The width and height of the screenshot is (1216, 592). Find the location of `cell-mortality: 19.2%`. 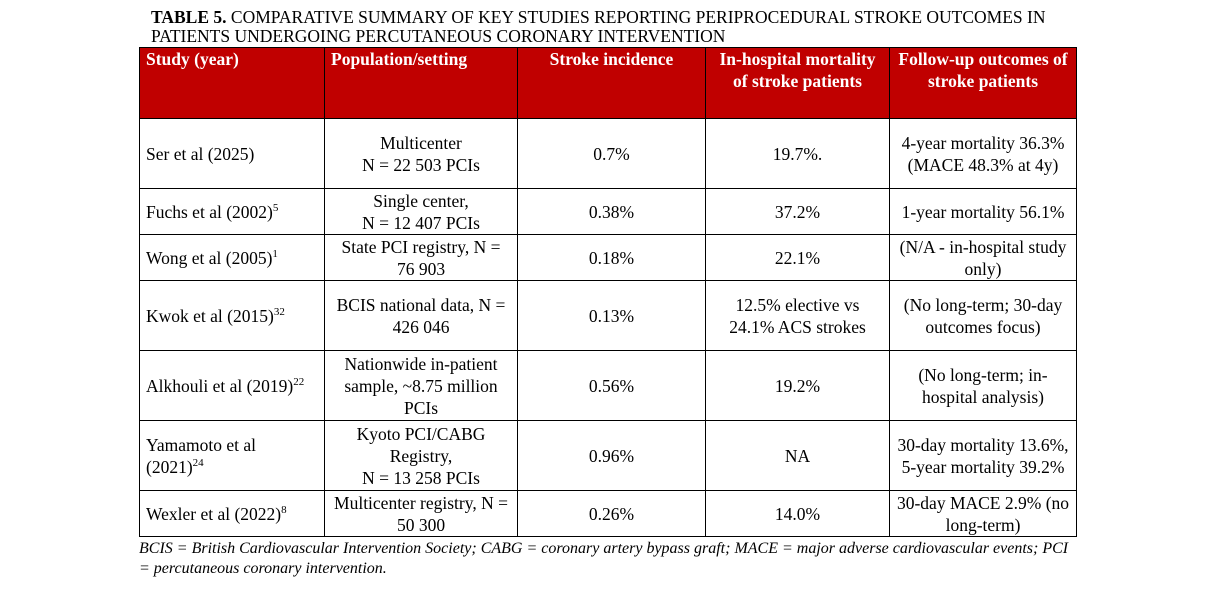

cell-mortality: 19.2% is located at coordinates (797, 385).